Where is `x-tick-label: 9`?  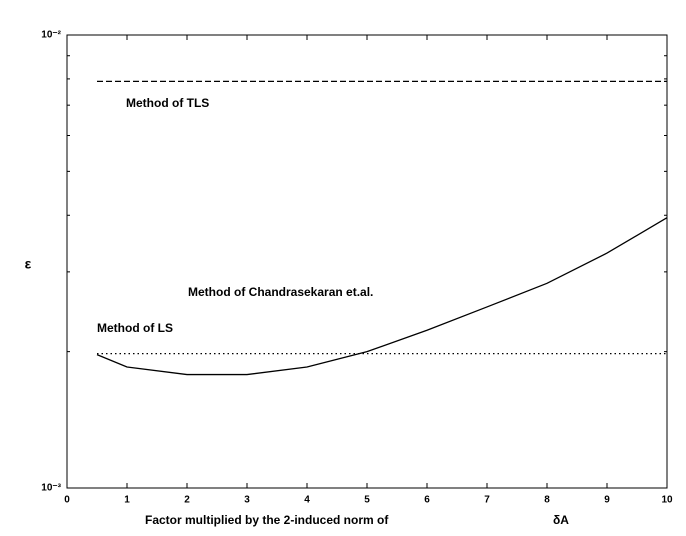 x-tick-label: 9 is located at coordinates (607, 500).